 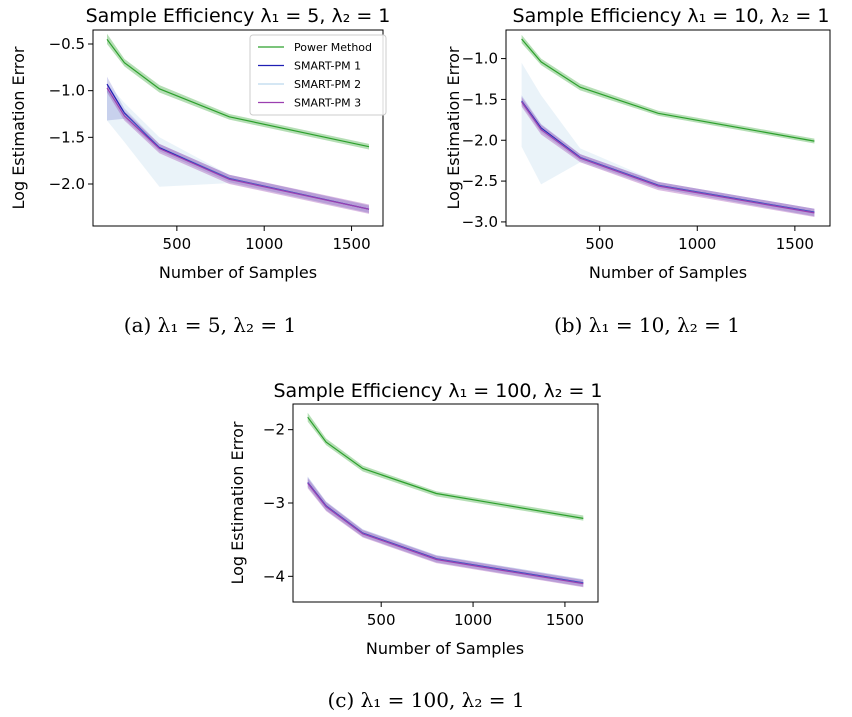 What do you see at coordinates (480, 181) in the screenshot?
I see `y-tick-label: −2.5` at bounding box center [480, 181].